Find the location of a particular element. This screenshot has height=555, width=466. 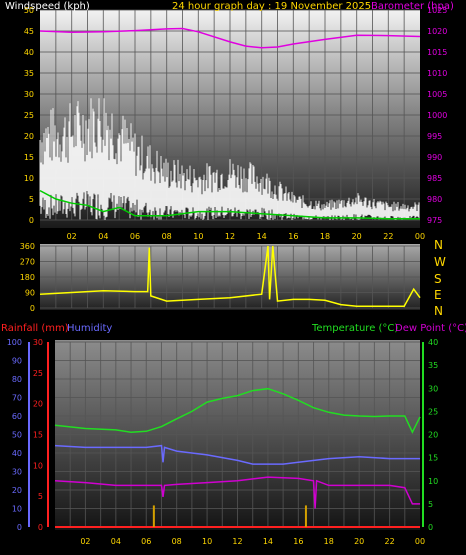

dir-letter-n-top: N is located at coordinates (438, 245).